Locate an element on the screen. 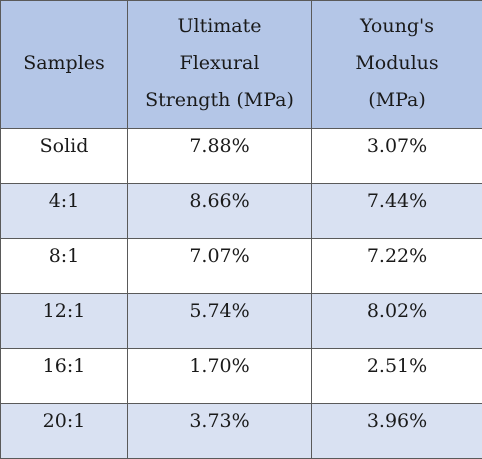  table-row: 20:1 3.73% 3.96% is located at coordinates (241, 431).